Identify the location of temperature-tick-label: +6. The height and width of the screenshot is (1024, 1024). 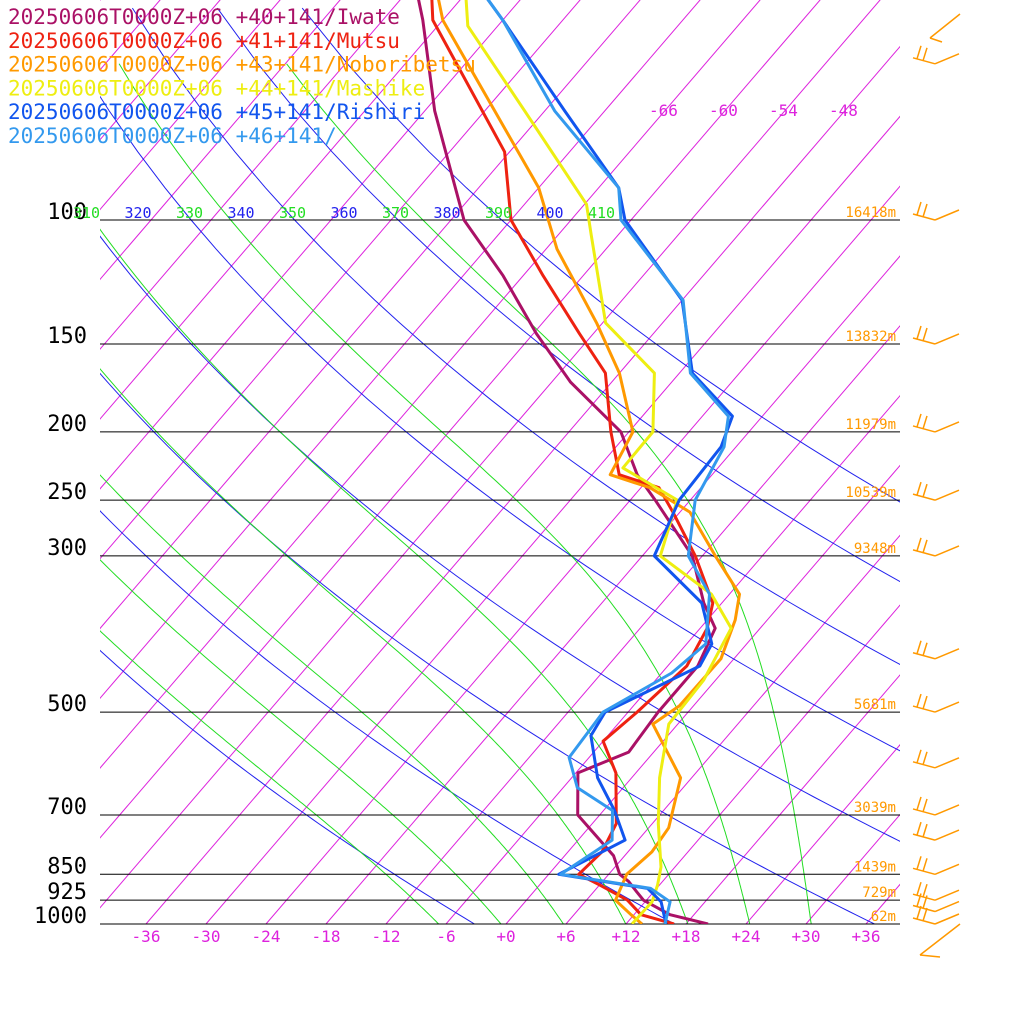
(565, 936).